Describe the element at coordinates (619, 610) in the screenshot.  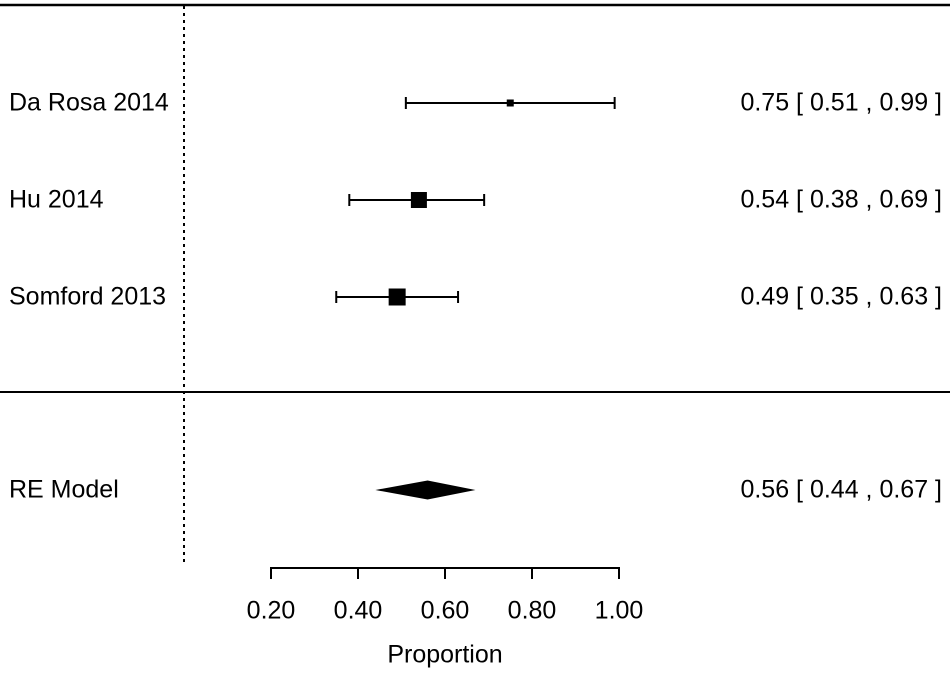
I see `x-axis-tick-label: 1.00` at that location.